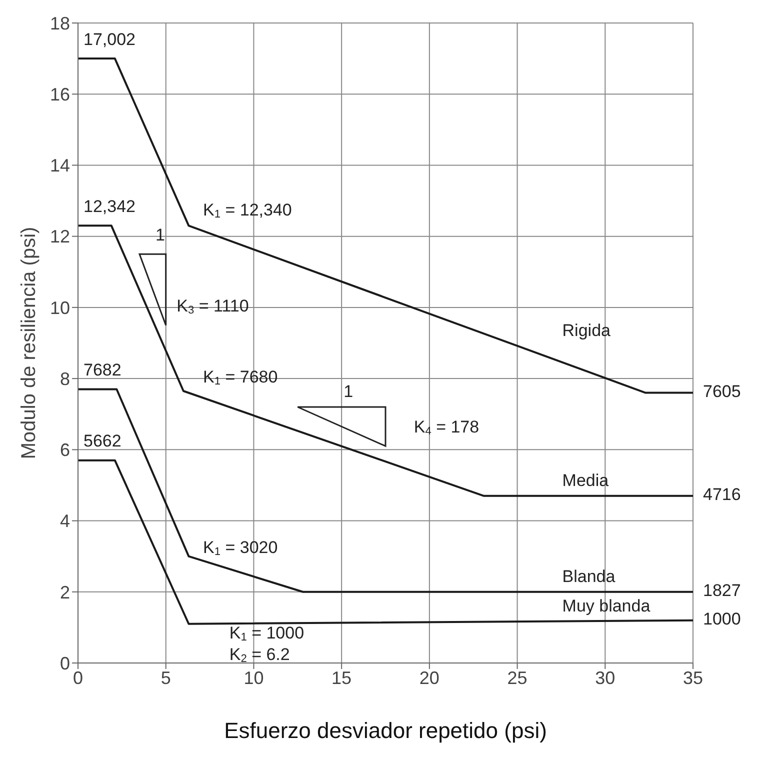 This screenshot has height=780, width=775. What do you see at coordinates (65, 378) in the screenshot?
I see `y-tick-label: 8` at bounding box center [65, 378].